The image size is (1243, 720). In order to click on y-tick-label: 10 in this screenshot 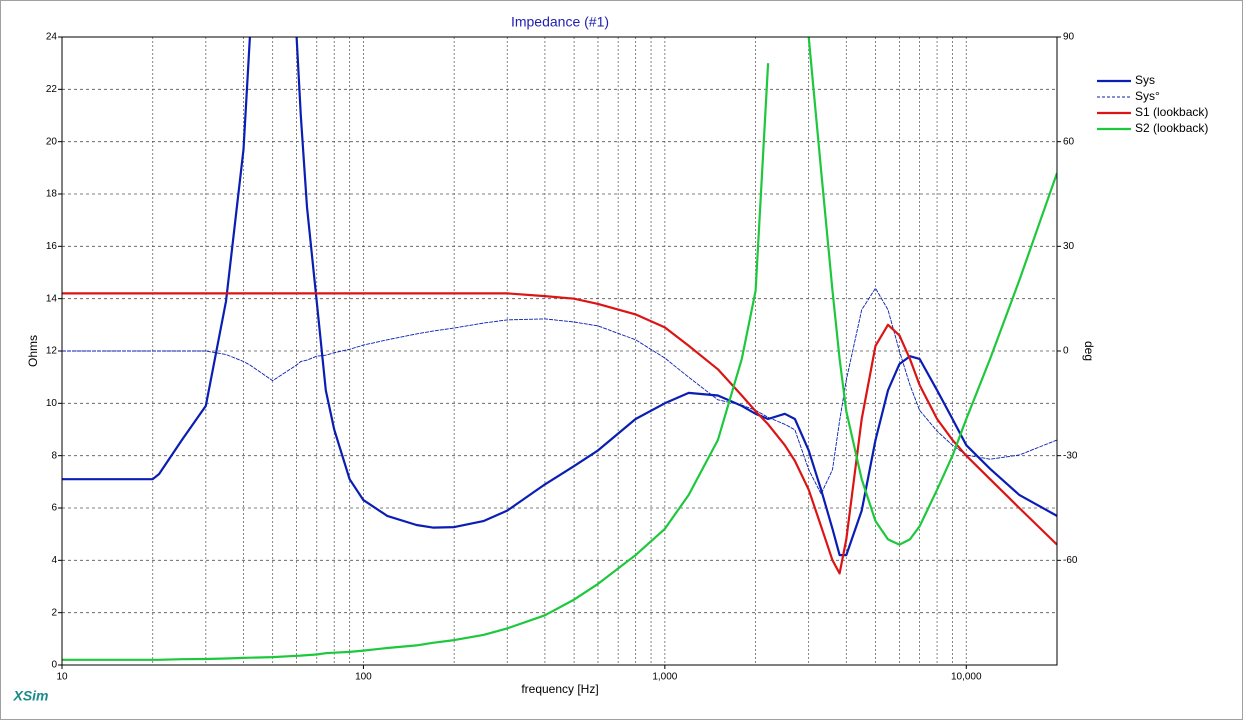, I will do `click(52, 403)`.